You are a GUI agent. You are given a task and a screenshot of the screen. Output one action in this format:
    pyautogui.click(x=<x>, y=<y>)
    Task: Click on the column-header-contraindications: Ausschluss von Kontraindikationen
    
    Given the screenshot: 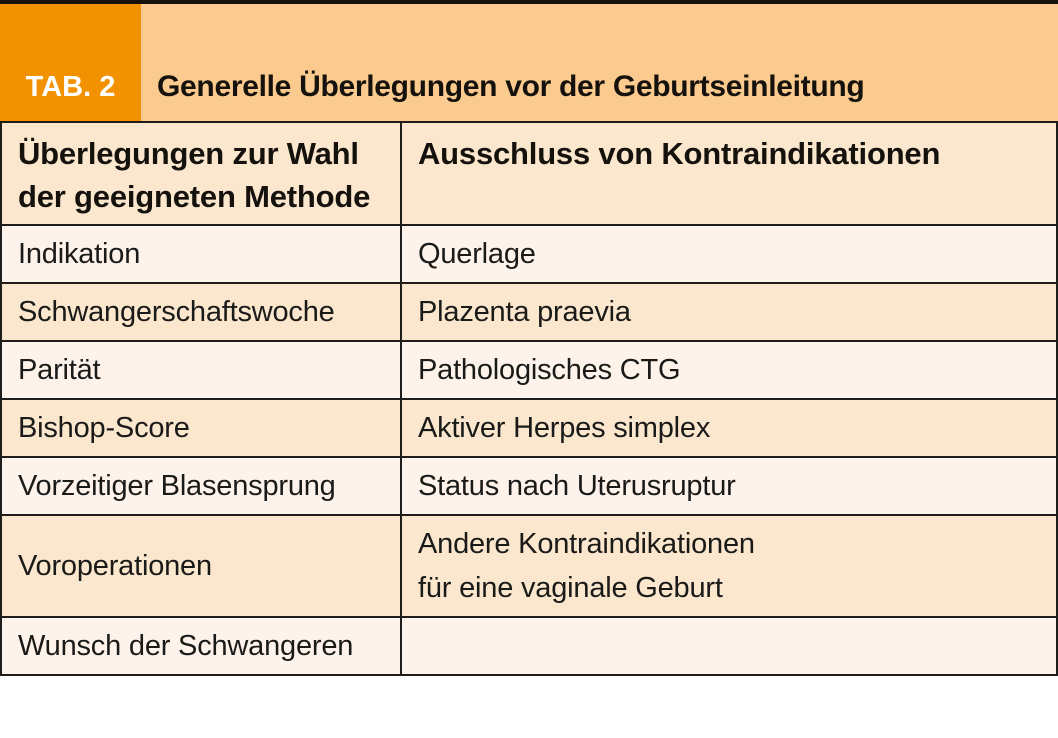 What is the action you would take?
    pyautogui.click(x=729, y=173)
    